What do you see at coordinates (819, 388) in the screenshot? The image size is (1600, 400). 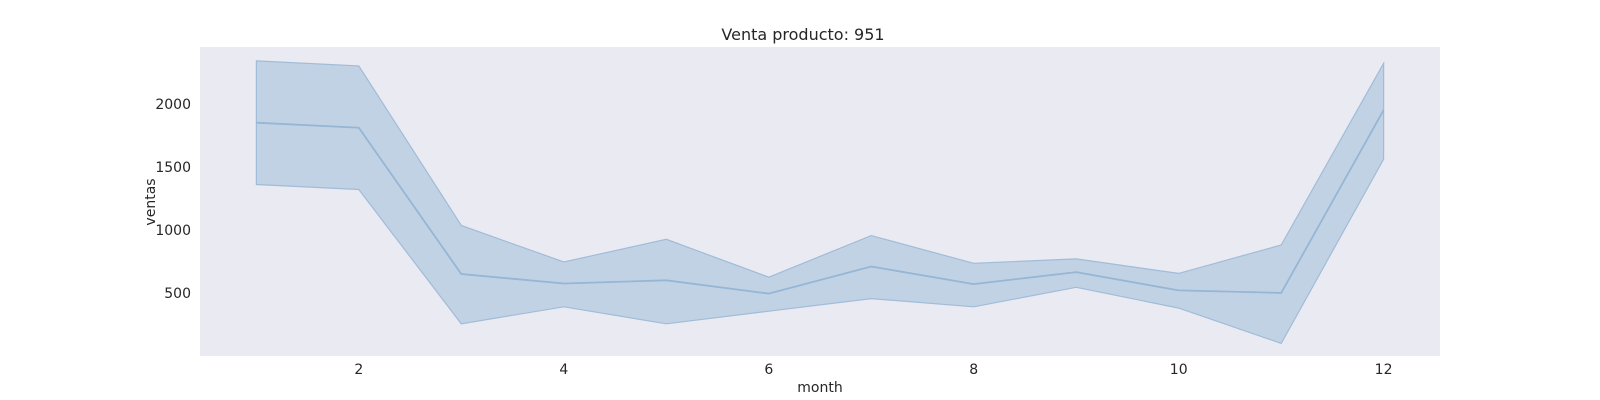 I see `x-axis-label: month` at bounding box center [819, 388].